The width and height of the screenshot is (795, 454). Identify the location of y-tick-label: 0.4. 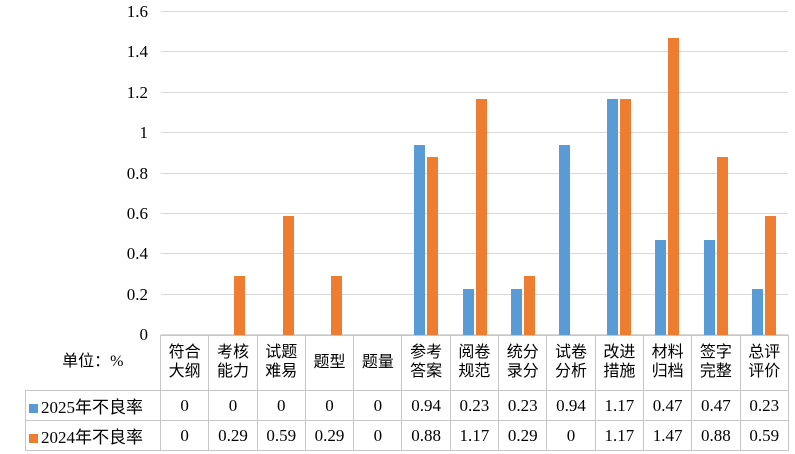
(137, 254).